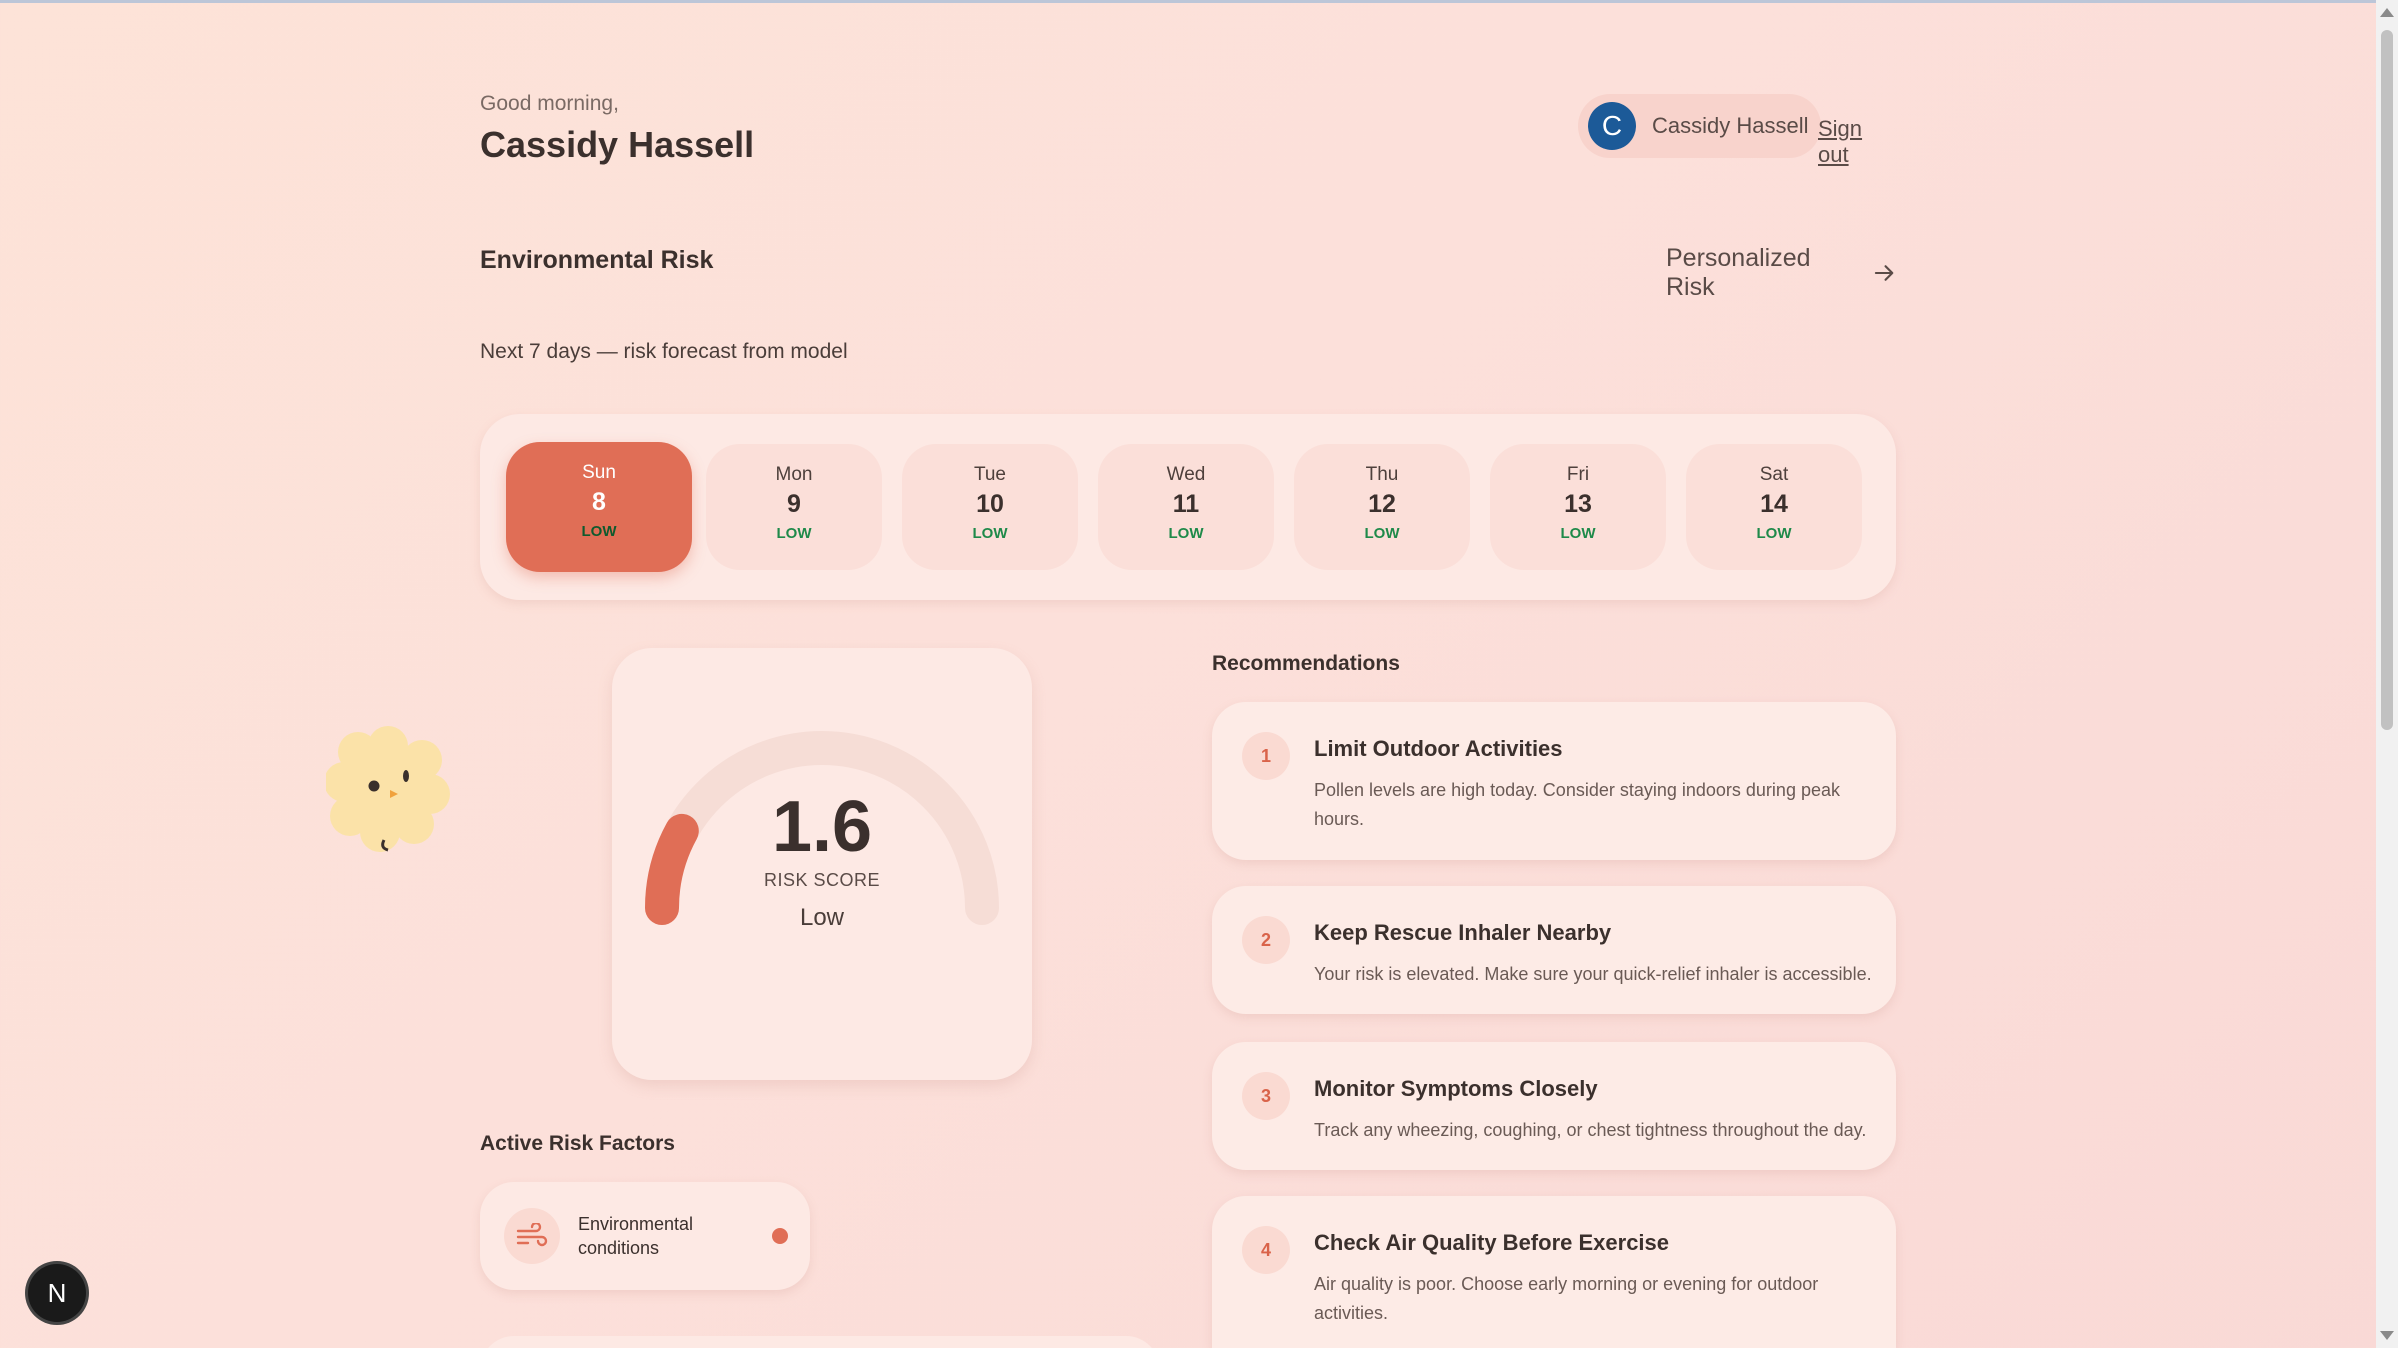  I want to click on risk-gauge-card: 1.6 RISK SCORE Low, so click(822, 864).